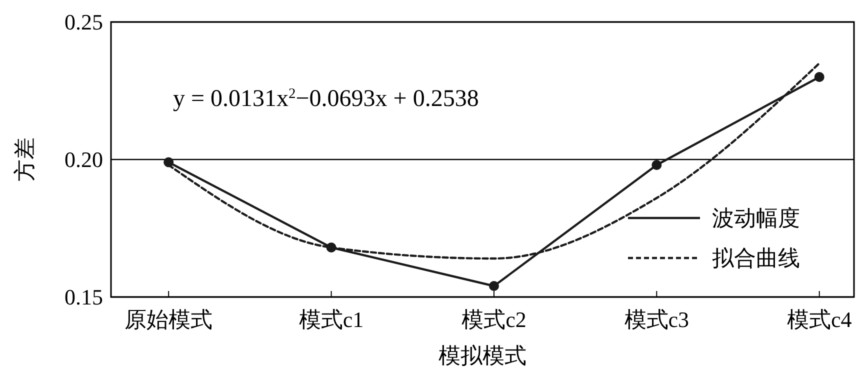 The height and width of the screenshot is (382, 866). Describe the element at coordinates (756, 218) in the screenshot. I see `legend-label: 波动幅度` at that location.